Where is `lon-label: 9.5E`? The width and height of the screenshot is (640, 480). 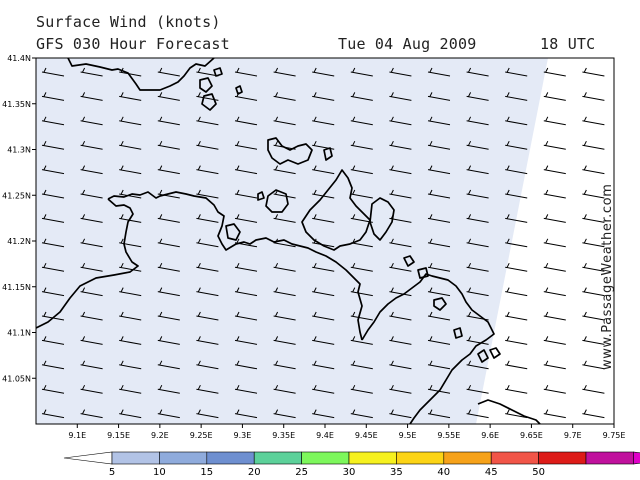 lon-label: 9.5E is located at coordinates (408, 435).